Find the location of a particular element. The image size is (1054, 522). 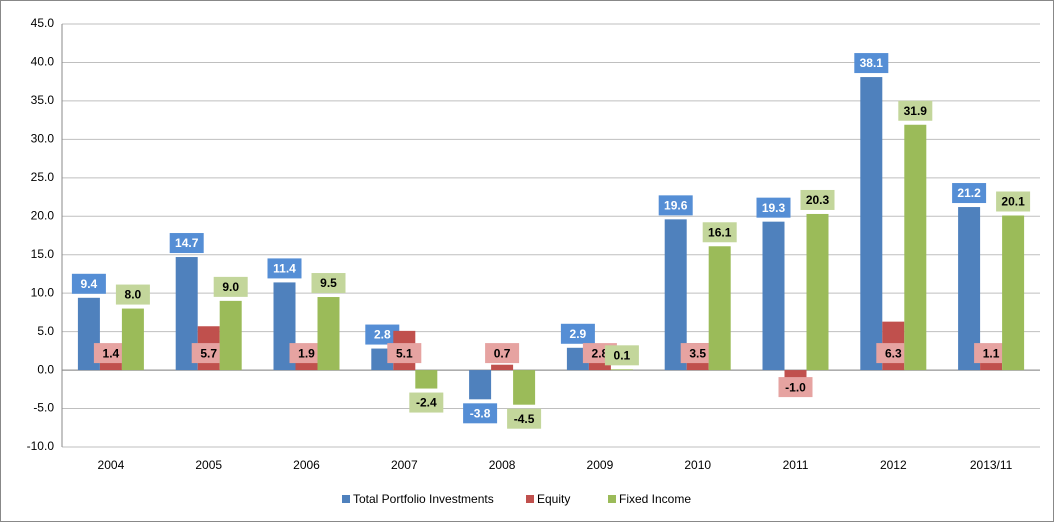

x-tick-label: 2010 is located at coordinates (697, 465).